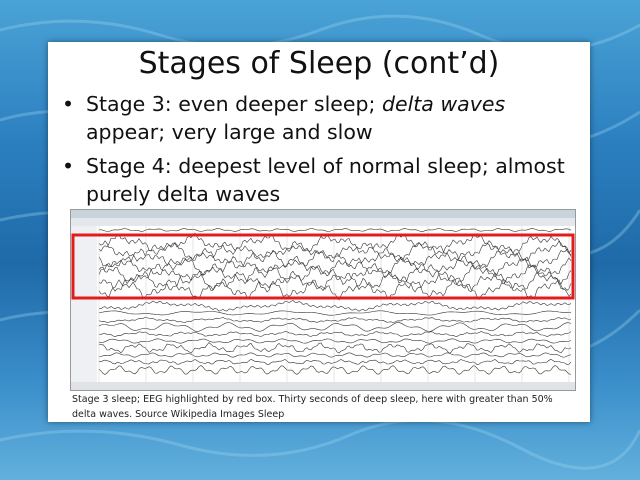 The image size is (640, 480). What do you see at coordinates (323, 222) in the screenshot?
I see `eeg-toolbar-row` at bounding box center [323, 222].